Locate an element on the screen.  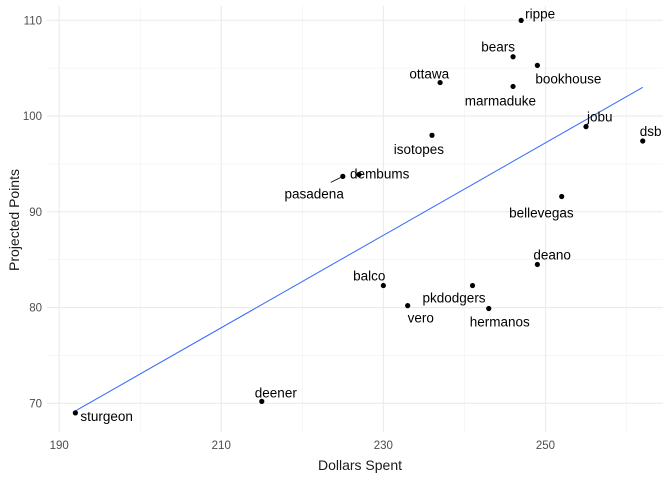
y-tick-label: 70 is located at coordinates (35, 404).